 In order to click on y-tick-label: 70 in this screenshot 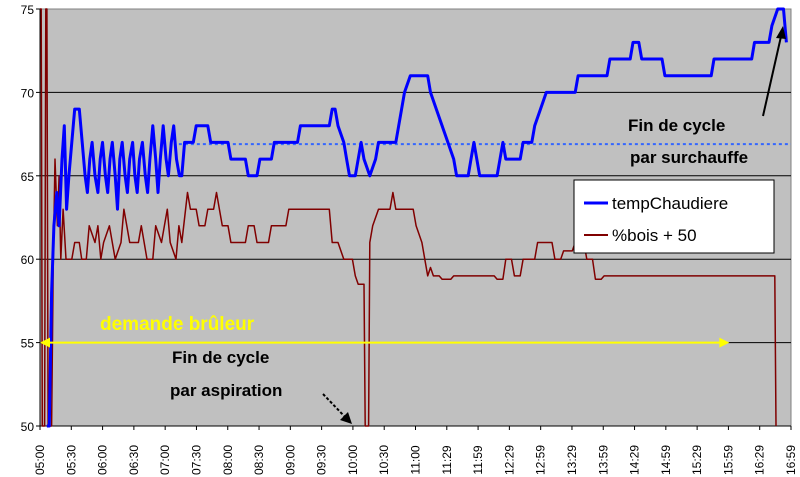, I will do `click(28, 93)`.